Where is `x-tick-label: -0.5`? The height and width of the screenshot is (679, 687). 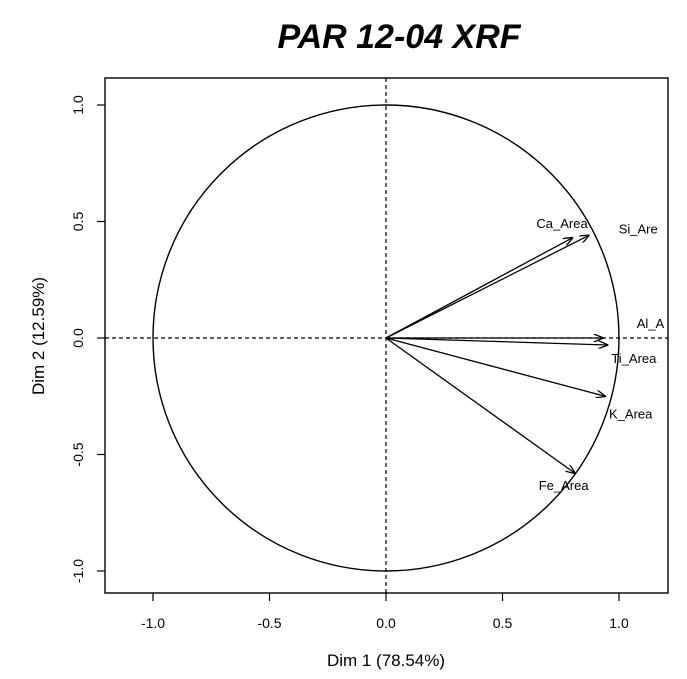
x-tick-label: -0.5 is located at coordinates (269, 623).